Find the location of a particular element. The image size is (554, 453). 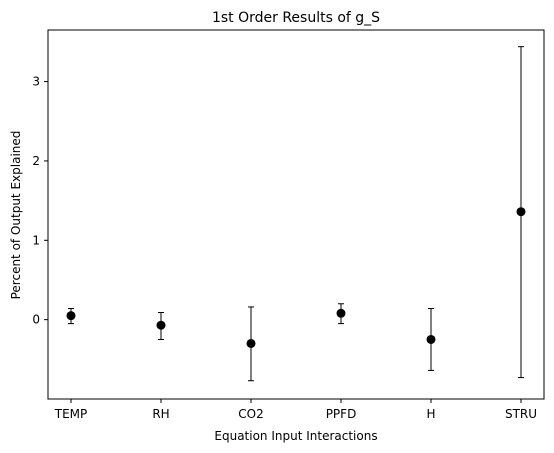

x-tick-label: H is located at coordinates (430, 414).